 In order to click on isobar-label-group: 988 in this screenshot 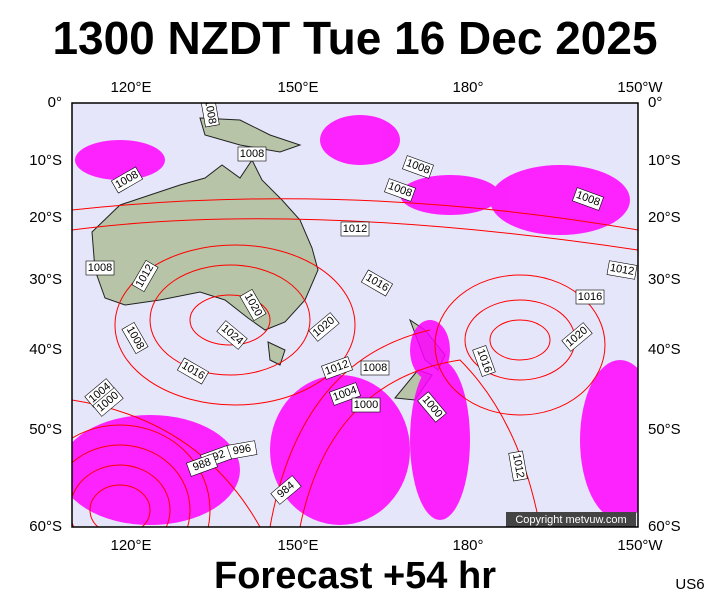, I will do `click(202, 465)`.